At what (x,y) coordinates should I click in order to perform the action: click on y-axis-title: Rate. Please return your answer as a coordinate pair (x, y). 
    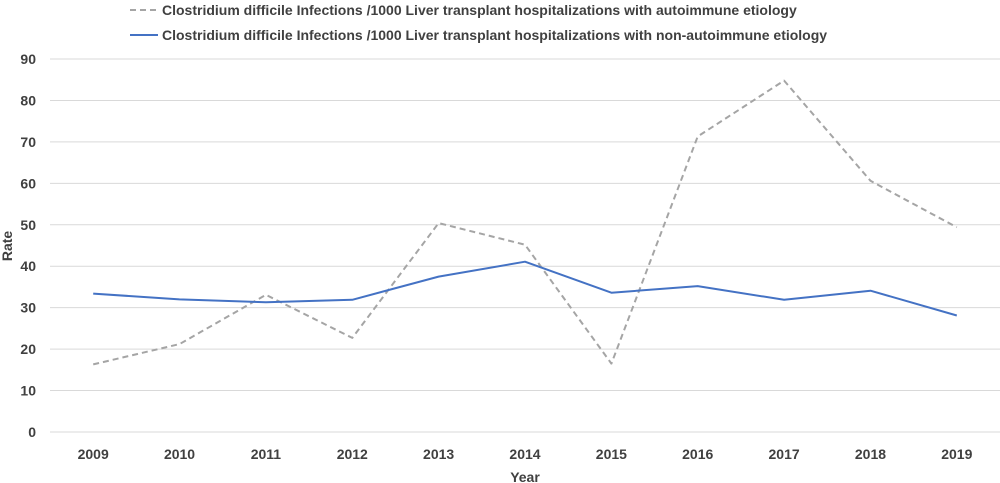
    Looking at the image, I should click on (7, 246).